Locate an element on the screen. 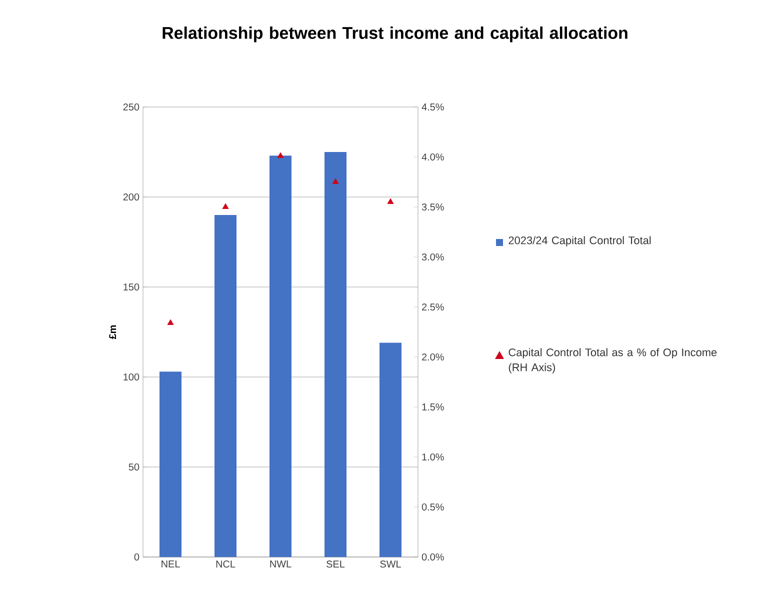 The image size is (769, 600). y2-tick-label: 3.5% is located at coordinates (433, 207).